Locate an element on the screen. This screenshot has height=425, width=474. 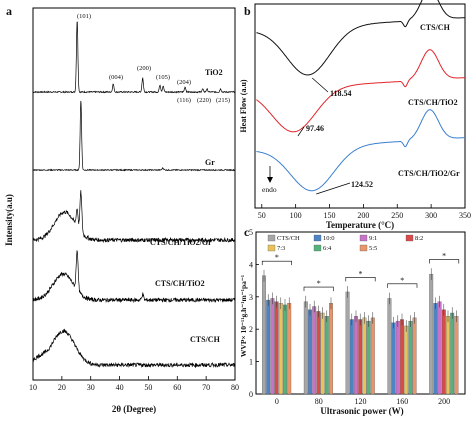
a-xtick-label: 60 is located at coordinates (177, 387).